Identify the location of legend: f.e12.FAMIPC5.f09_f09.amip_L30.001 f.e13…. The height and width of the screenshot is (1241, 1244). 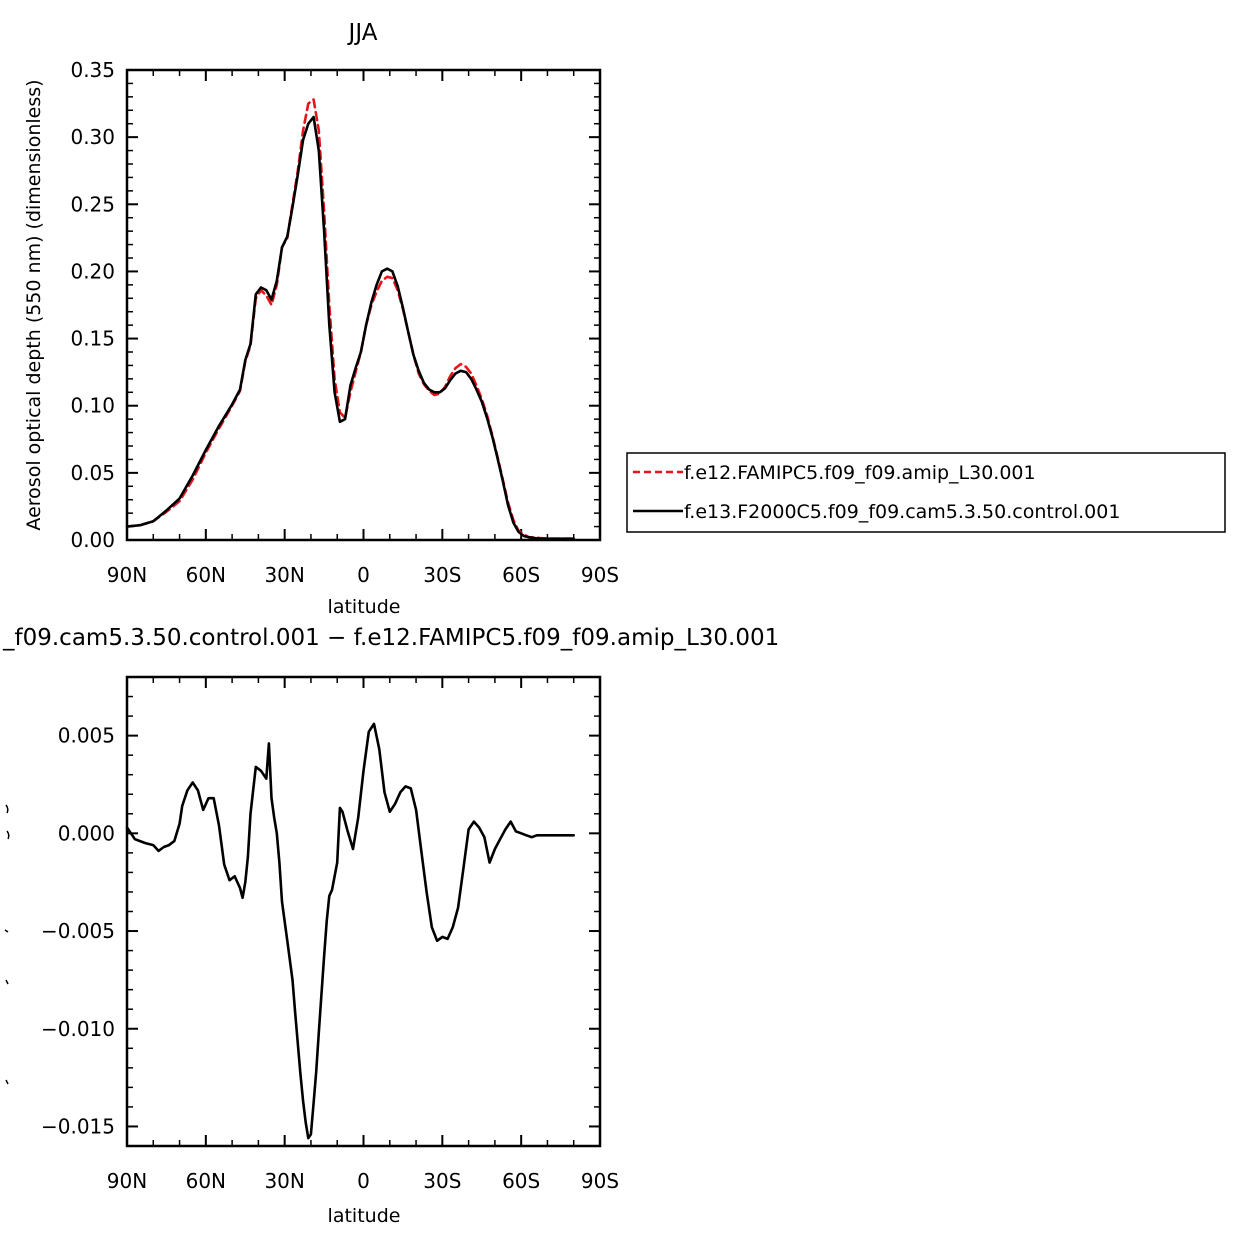
(926, 492).